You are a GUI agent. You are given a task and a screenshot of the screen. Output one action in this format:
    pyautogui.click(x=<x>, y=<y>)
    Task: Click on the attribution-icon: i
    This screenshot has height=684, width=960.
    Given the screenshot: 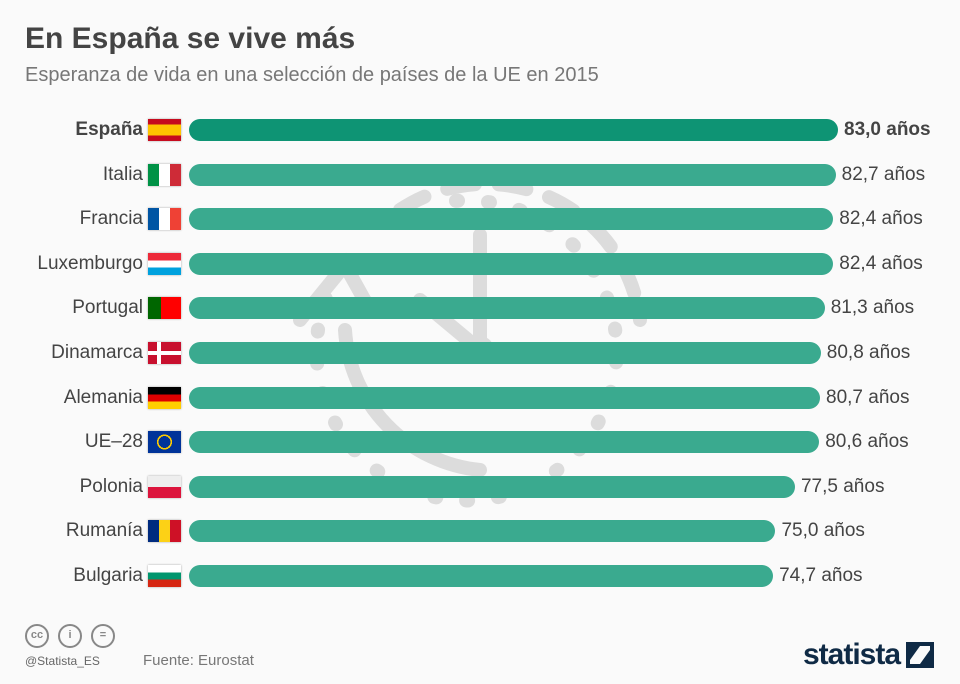 What is the action you would take?
    pyautogui.click(x=70, y=636)
    